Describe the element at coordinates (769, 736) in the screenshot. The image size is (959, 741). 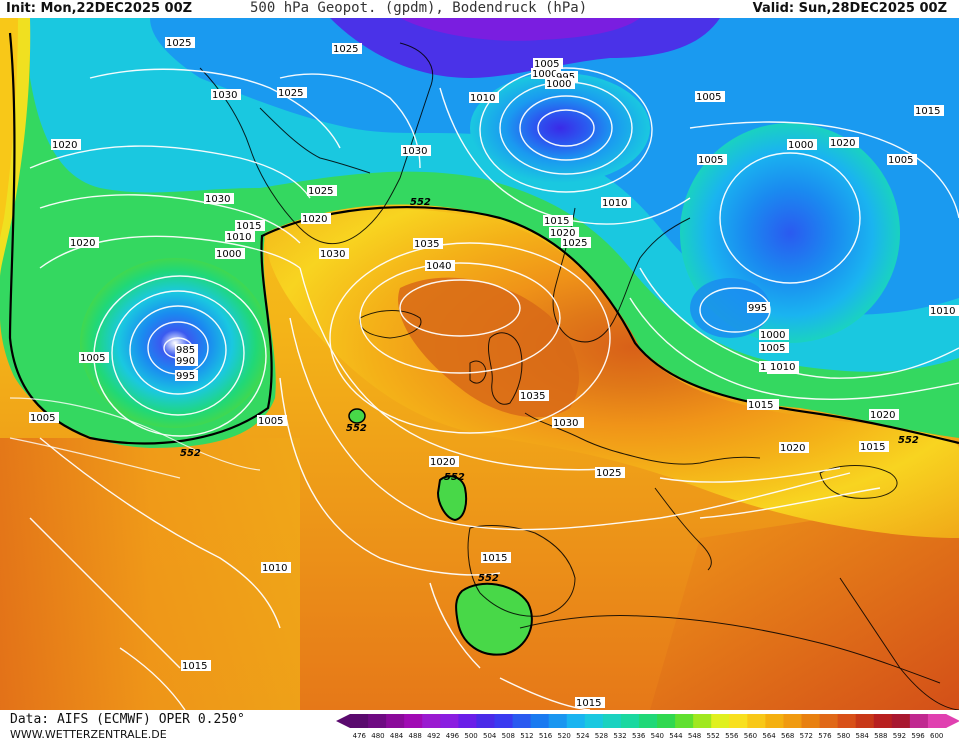
I see `legend-tick-label: 564` at that location.